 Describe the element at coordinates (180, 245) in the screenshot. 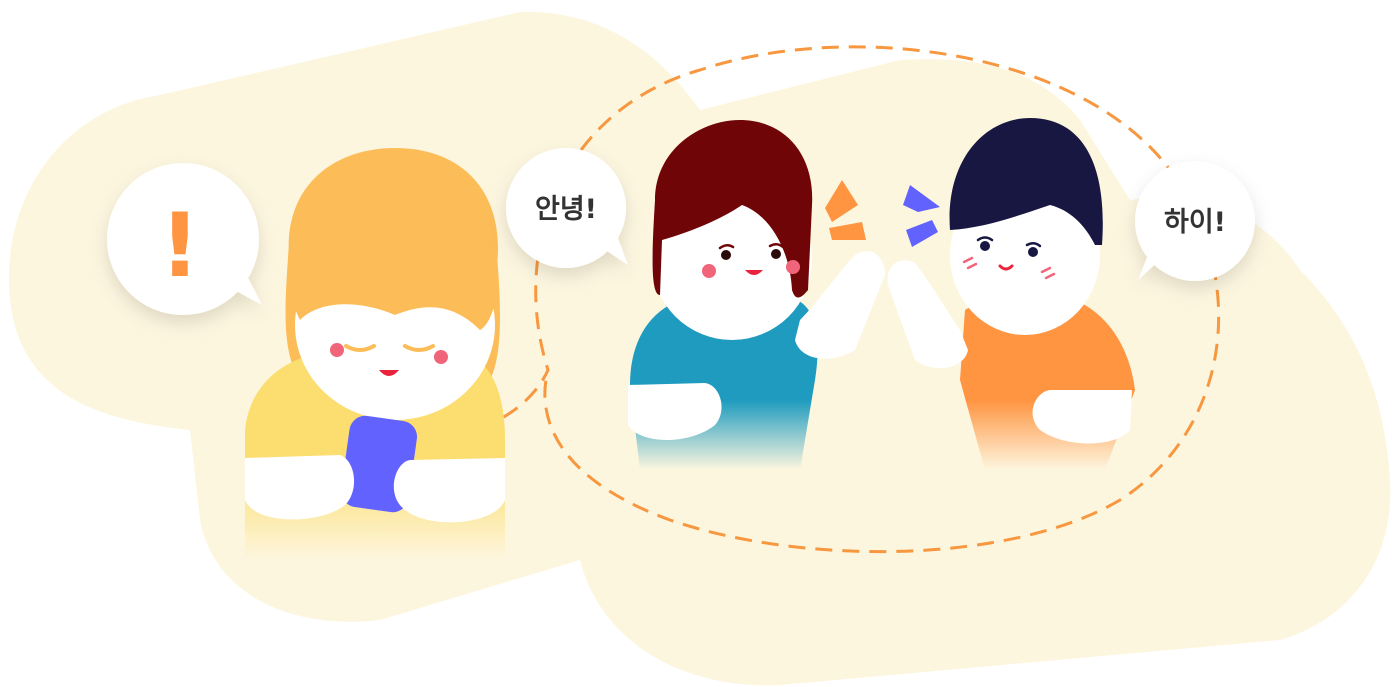

I see `exclaim-bubble-text: !` at that location.